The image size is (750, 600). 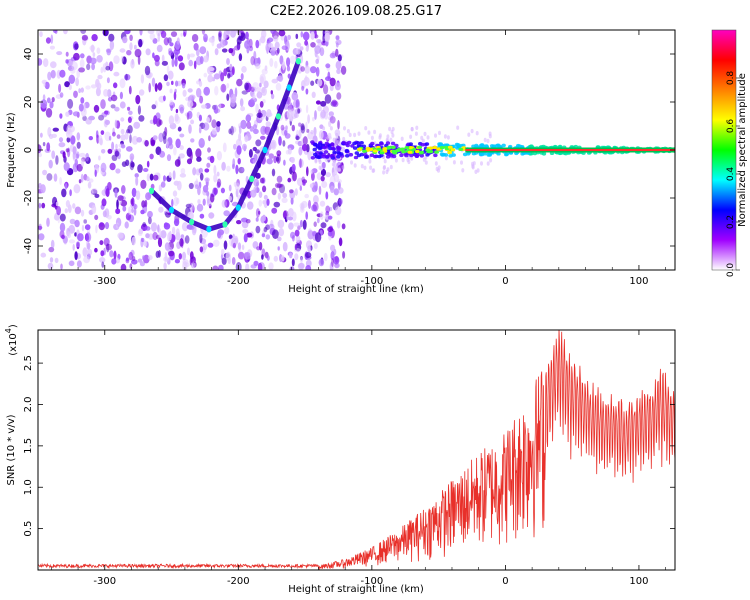 I want to click on snr-multiplier-close: ), so click(x=13, y=326).